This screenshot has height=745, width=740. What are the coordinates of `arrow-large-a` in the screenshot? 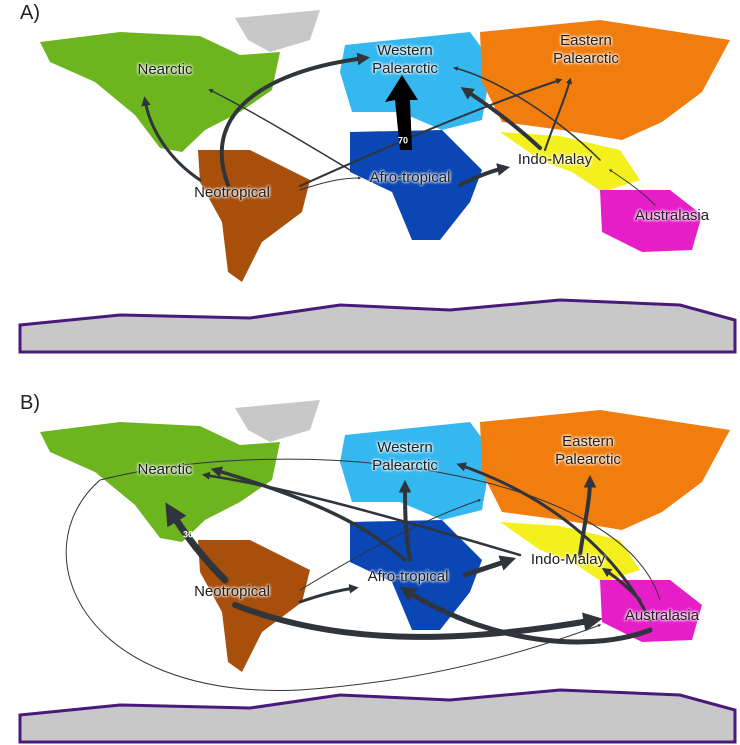 It's located at (401, 112).